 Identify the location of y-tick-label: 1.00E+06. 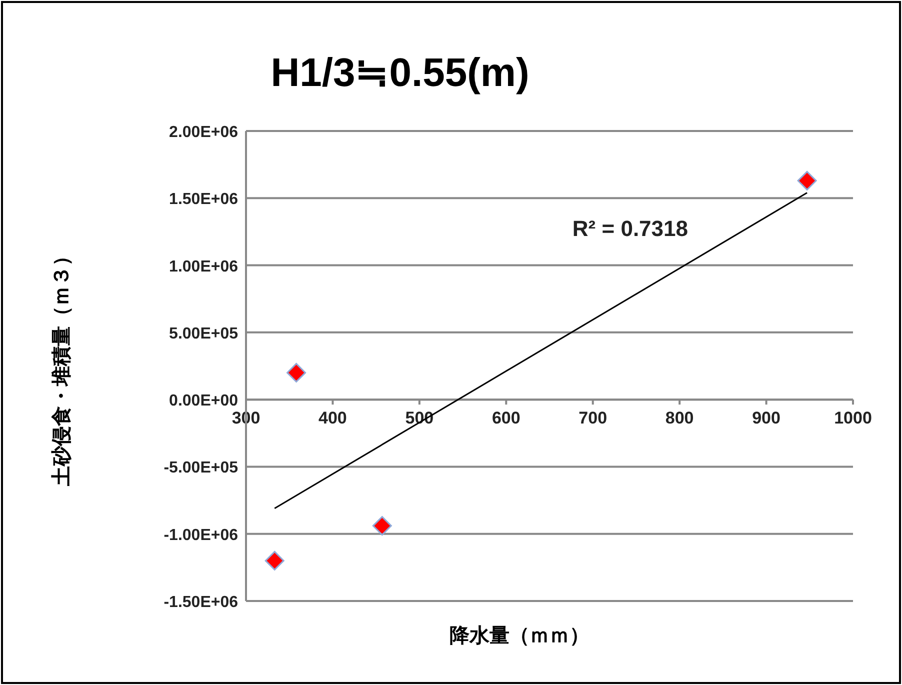
(203, 267).